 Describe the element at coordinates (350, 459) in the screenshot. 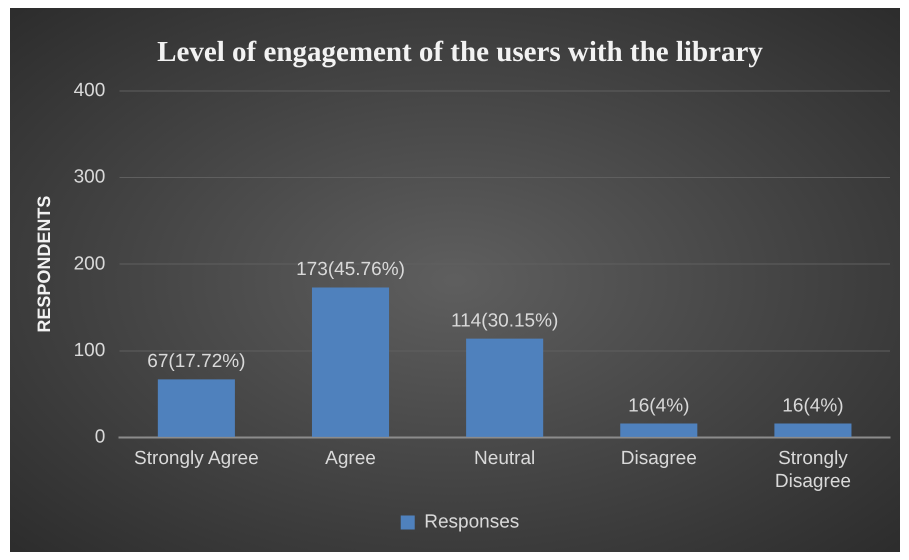

I see `x-tick-label: Agree` at that location.